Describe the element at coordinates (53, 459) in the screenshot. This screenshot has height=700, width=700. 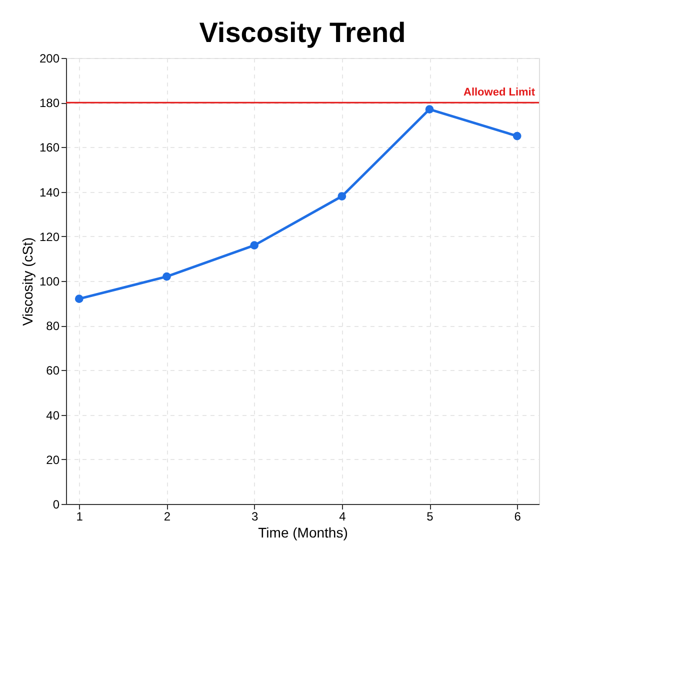
I see `y-tick-label: 20` at that location.